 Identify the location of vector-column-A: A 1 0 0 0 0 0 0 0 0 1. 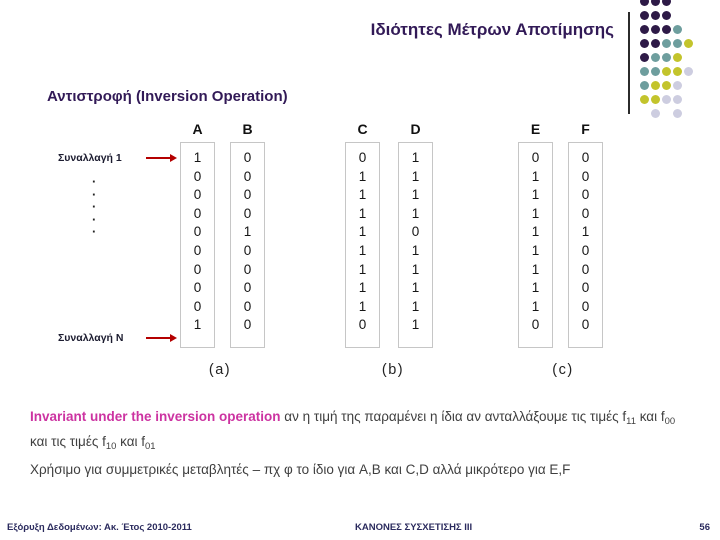
(197, 234).